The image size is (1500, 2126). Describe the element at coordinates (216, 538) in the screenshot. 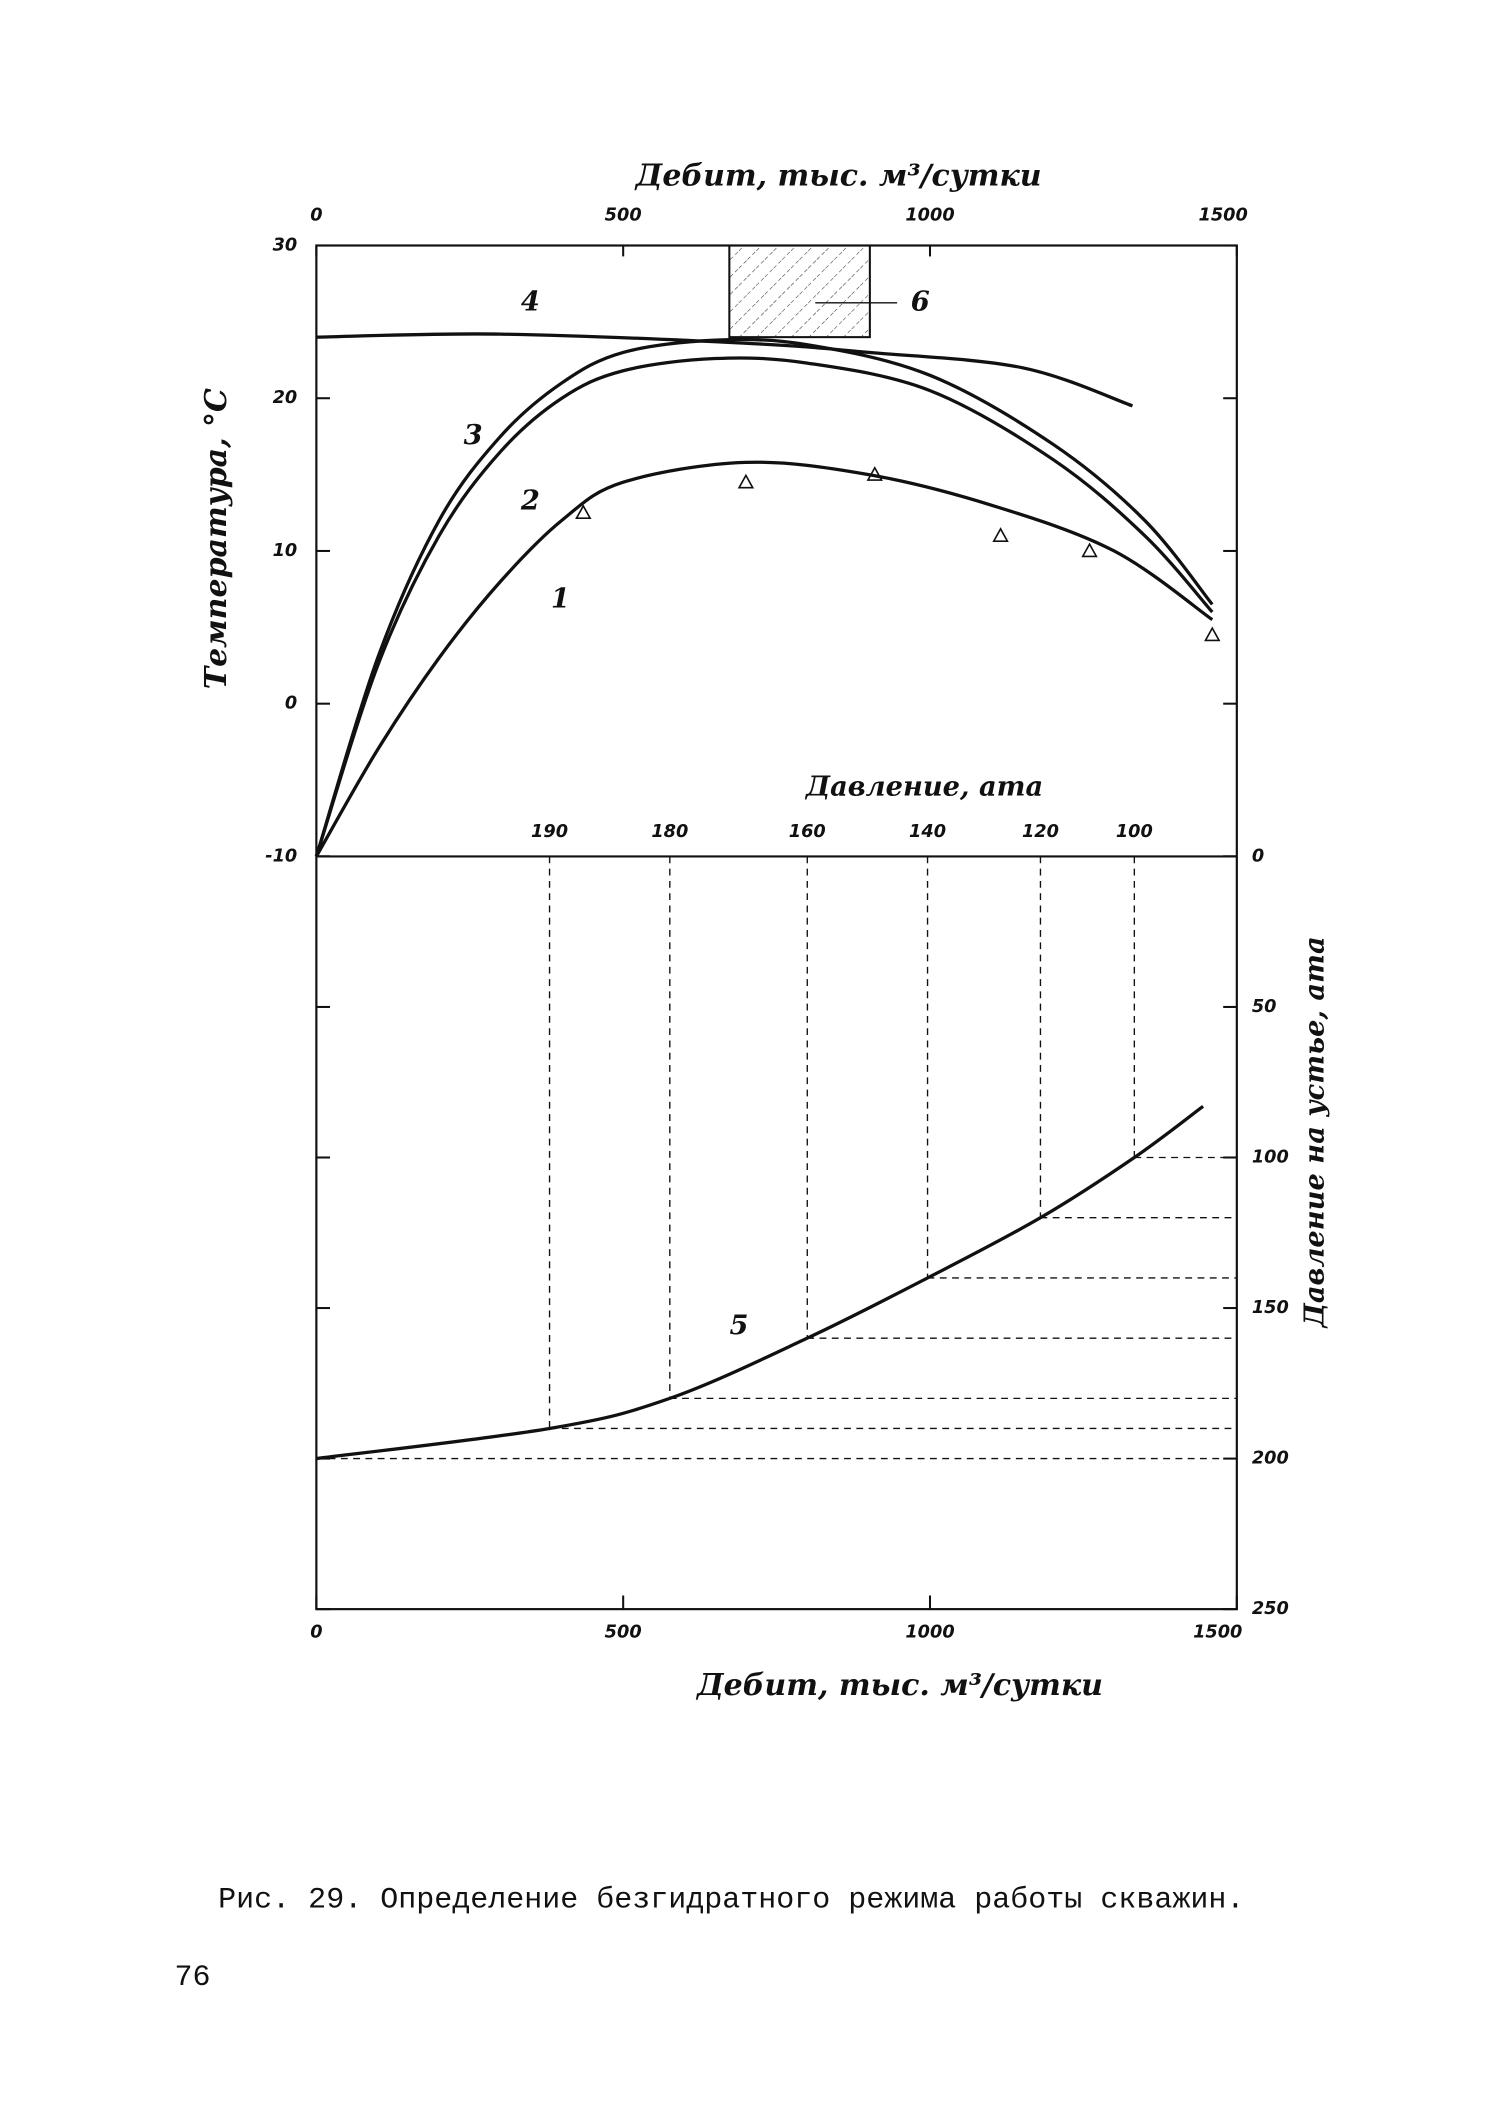

I see `y-title: Температура, °С` at that location.